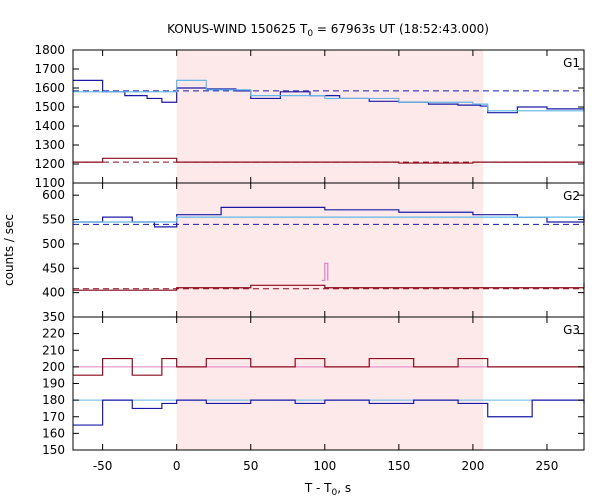  Describe the element at coordinates (53, 384) in the screenshot. I see `panel-3-ytick-label-190: 190` at that location.